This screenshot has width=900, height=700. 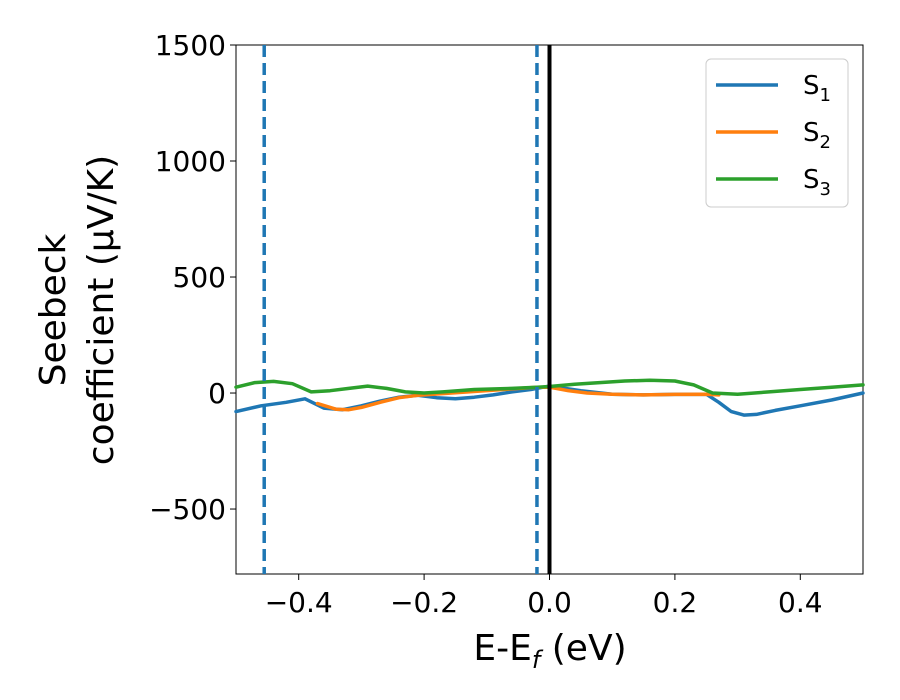 I want to click on y-tick-label: −500, so click(x=187, y=509).